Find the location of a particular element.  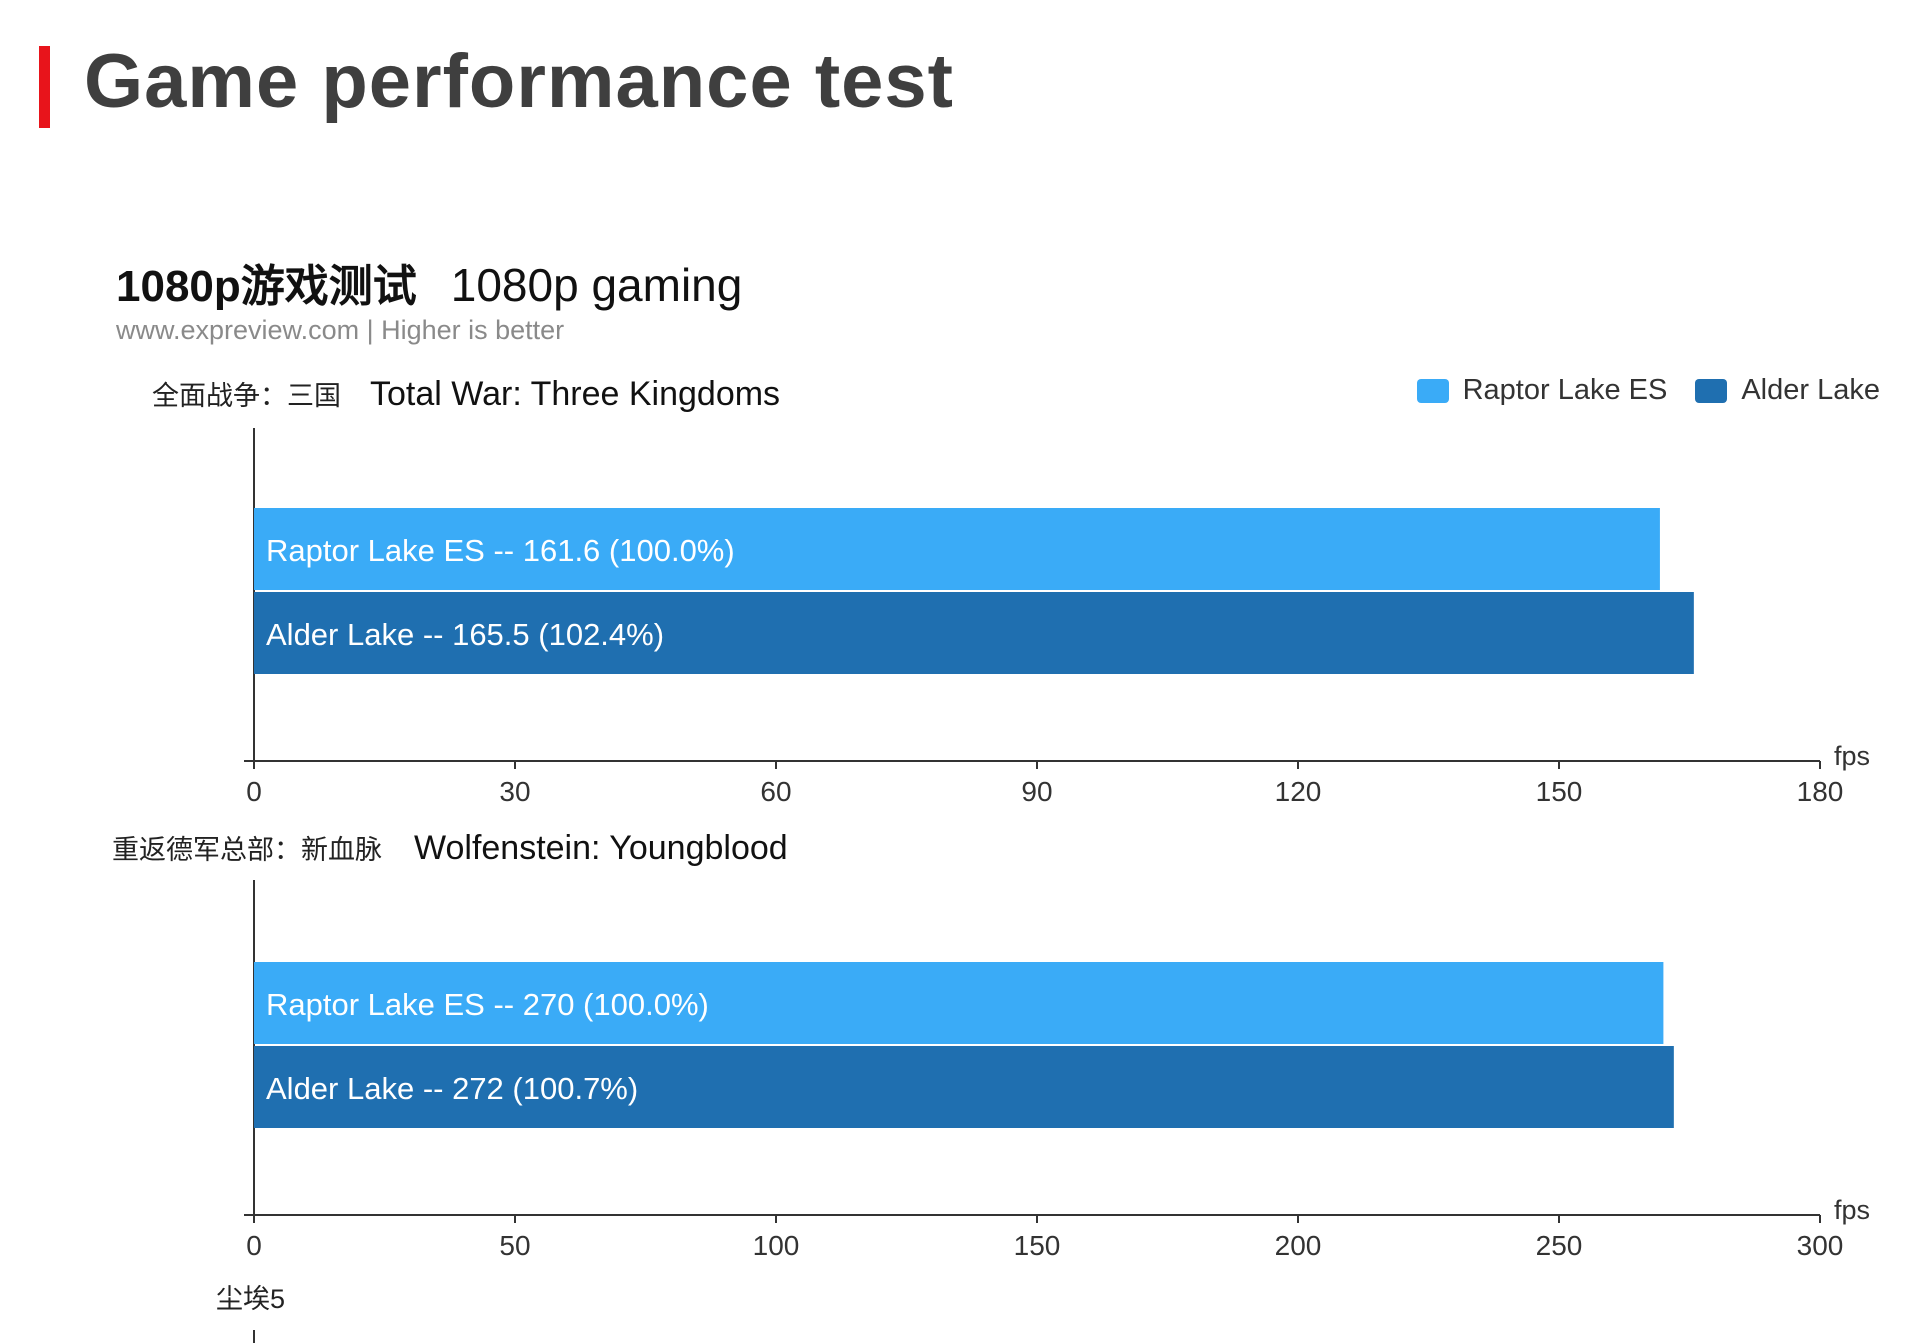

legend-swatch-alder-lake is located at coordinates (1711, 390).